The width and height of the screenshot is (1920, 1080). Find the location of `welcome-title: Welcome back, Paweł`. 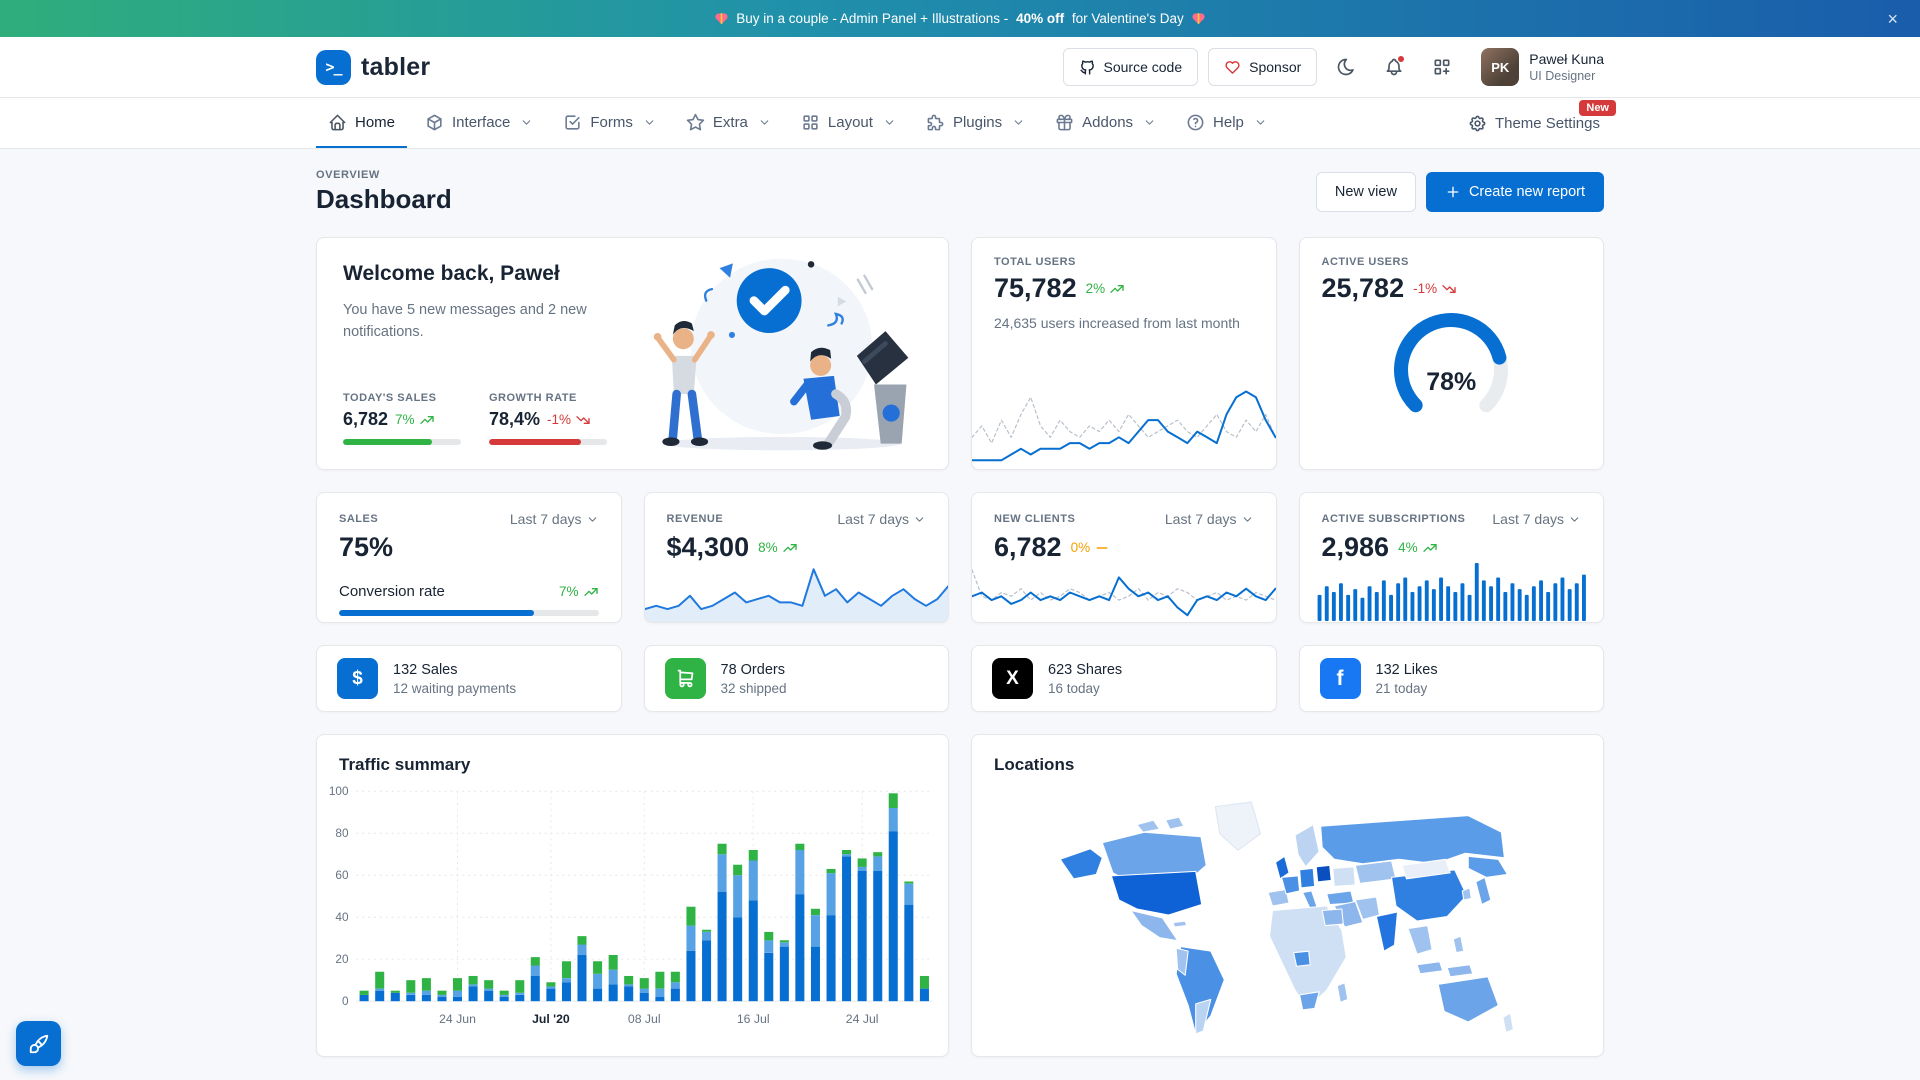

welcome-title: Welcome back, Paweł is located at coordinates (451, 273).